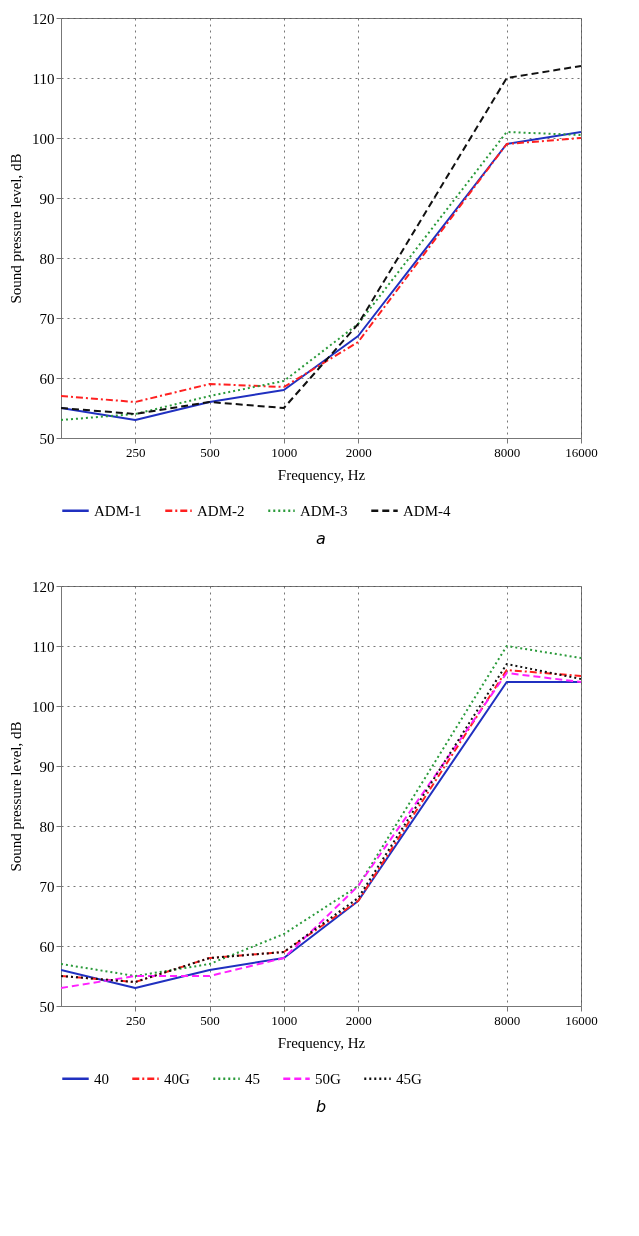  What do you see at coordinates (221, 510) in the screenshot?
I see `legend-label: ADM-2` at bounding box center [221, 510].